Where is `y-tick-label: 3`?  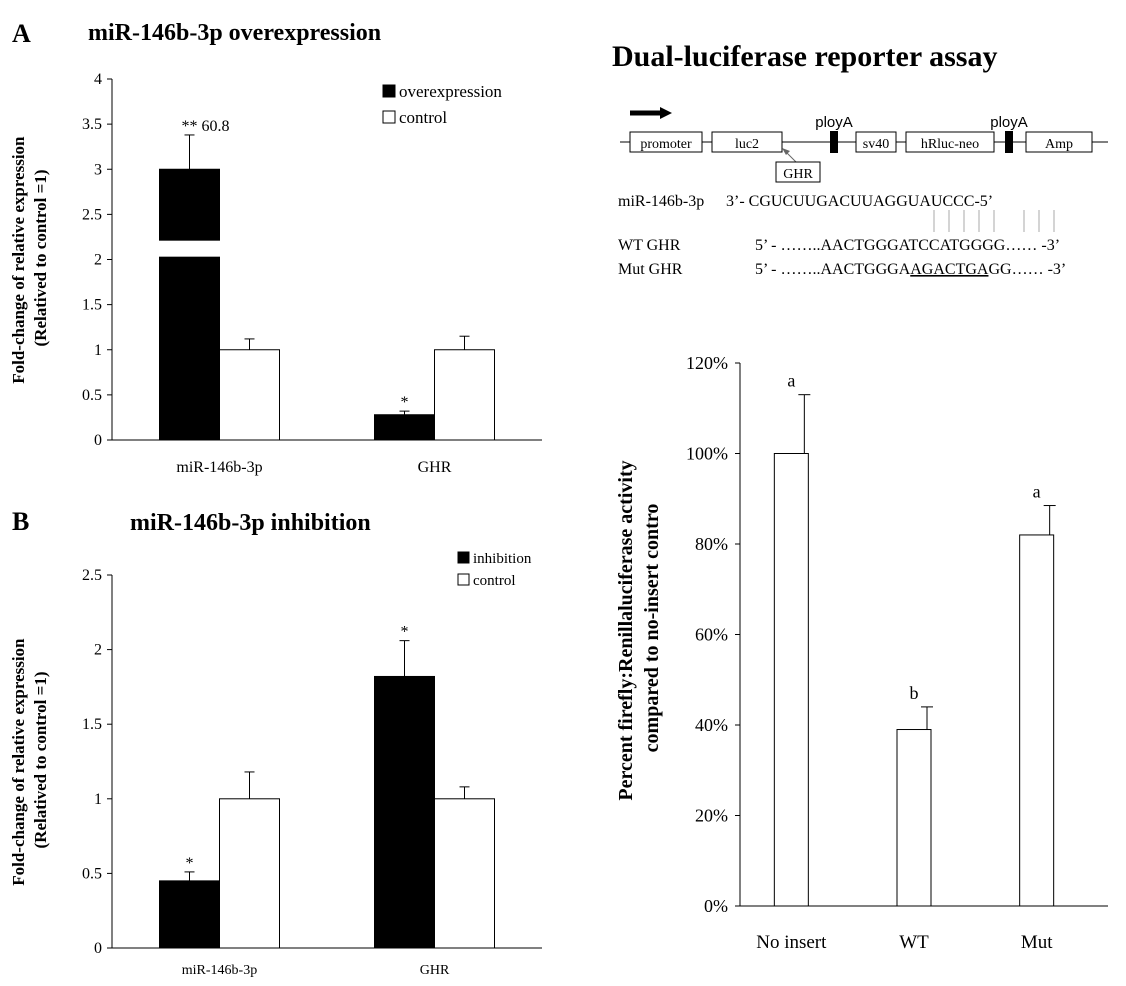 y-tick-label: 3 is located at coordinates (98, 169).